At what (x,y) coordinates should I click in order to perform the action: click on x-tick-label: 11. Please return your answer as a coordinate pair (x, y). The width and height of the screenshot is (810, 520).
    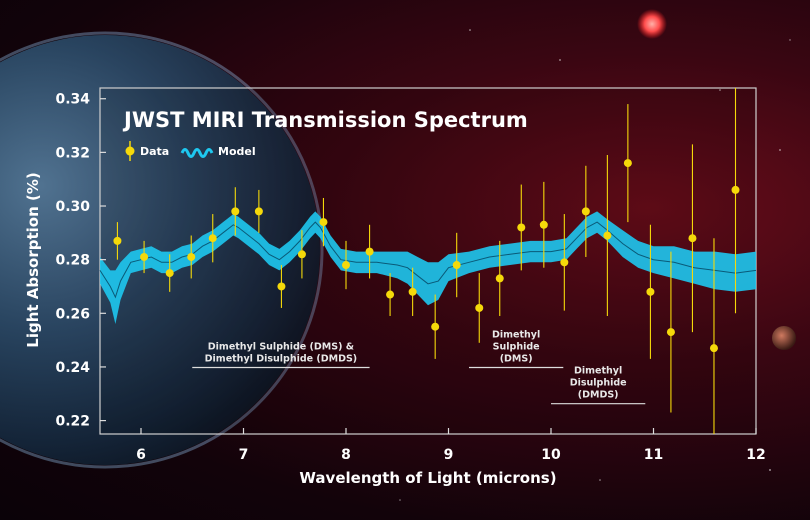
    Looking at the image, I should click on (653, 455).